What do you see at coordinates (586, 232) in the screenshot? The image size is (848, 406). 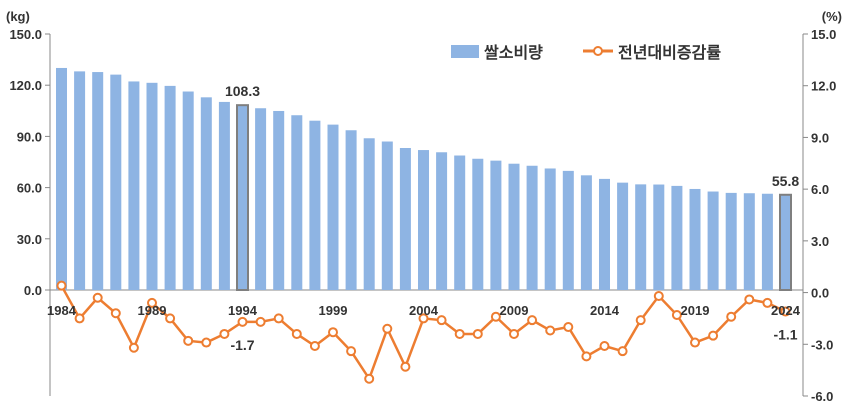 I see `bar-2013` at bounding box center [586, 232].